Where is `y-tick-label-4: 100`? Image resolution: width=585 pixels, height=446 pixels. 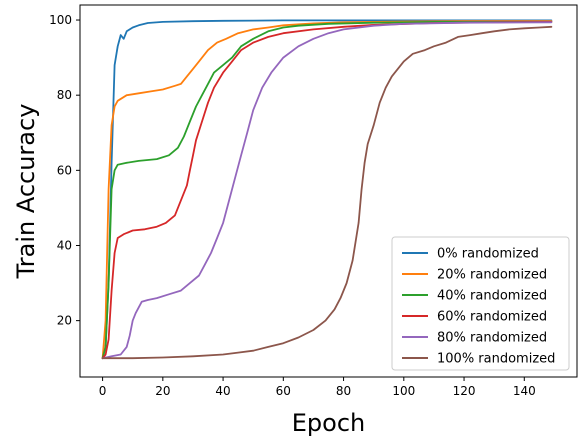
y-tick-label-4: 100 is located at coordinates (60, 20).